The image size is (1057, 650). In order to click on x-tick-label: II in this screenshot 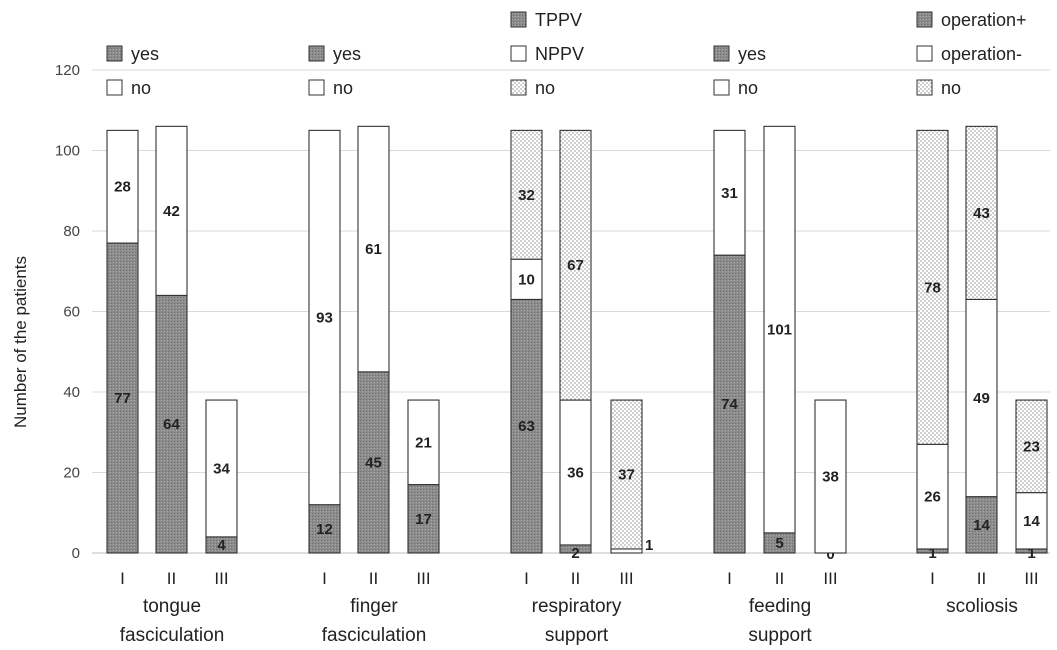, I will do `click(373, 578)`.